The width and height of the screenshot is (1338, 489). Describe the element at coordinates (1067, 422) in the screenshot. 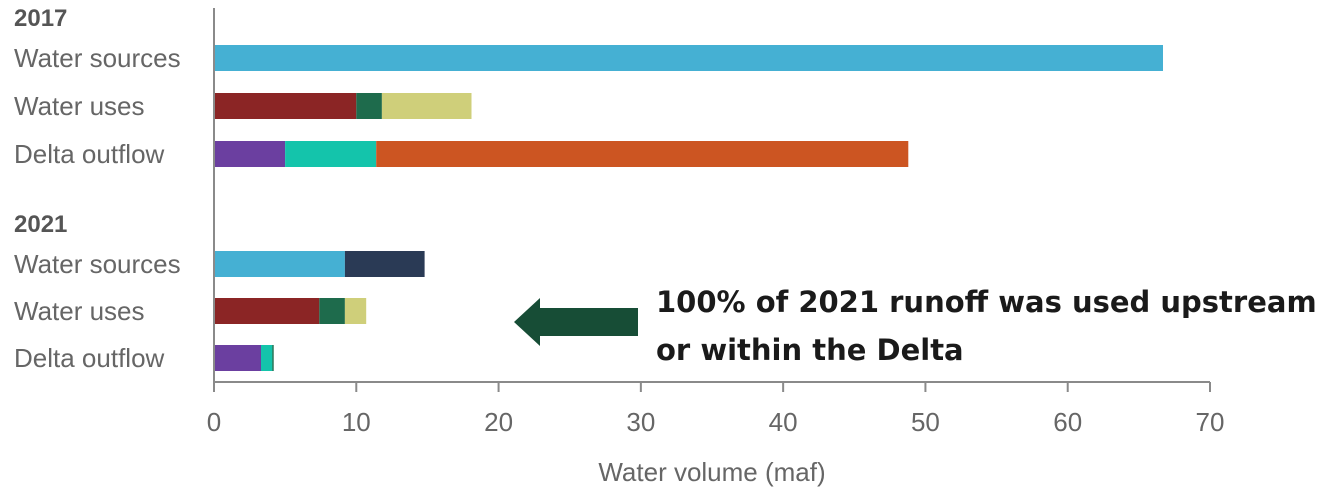

I see `x-tick-label-60: 60` at that location.